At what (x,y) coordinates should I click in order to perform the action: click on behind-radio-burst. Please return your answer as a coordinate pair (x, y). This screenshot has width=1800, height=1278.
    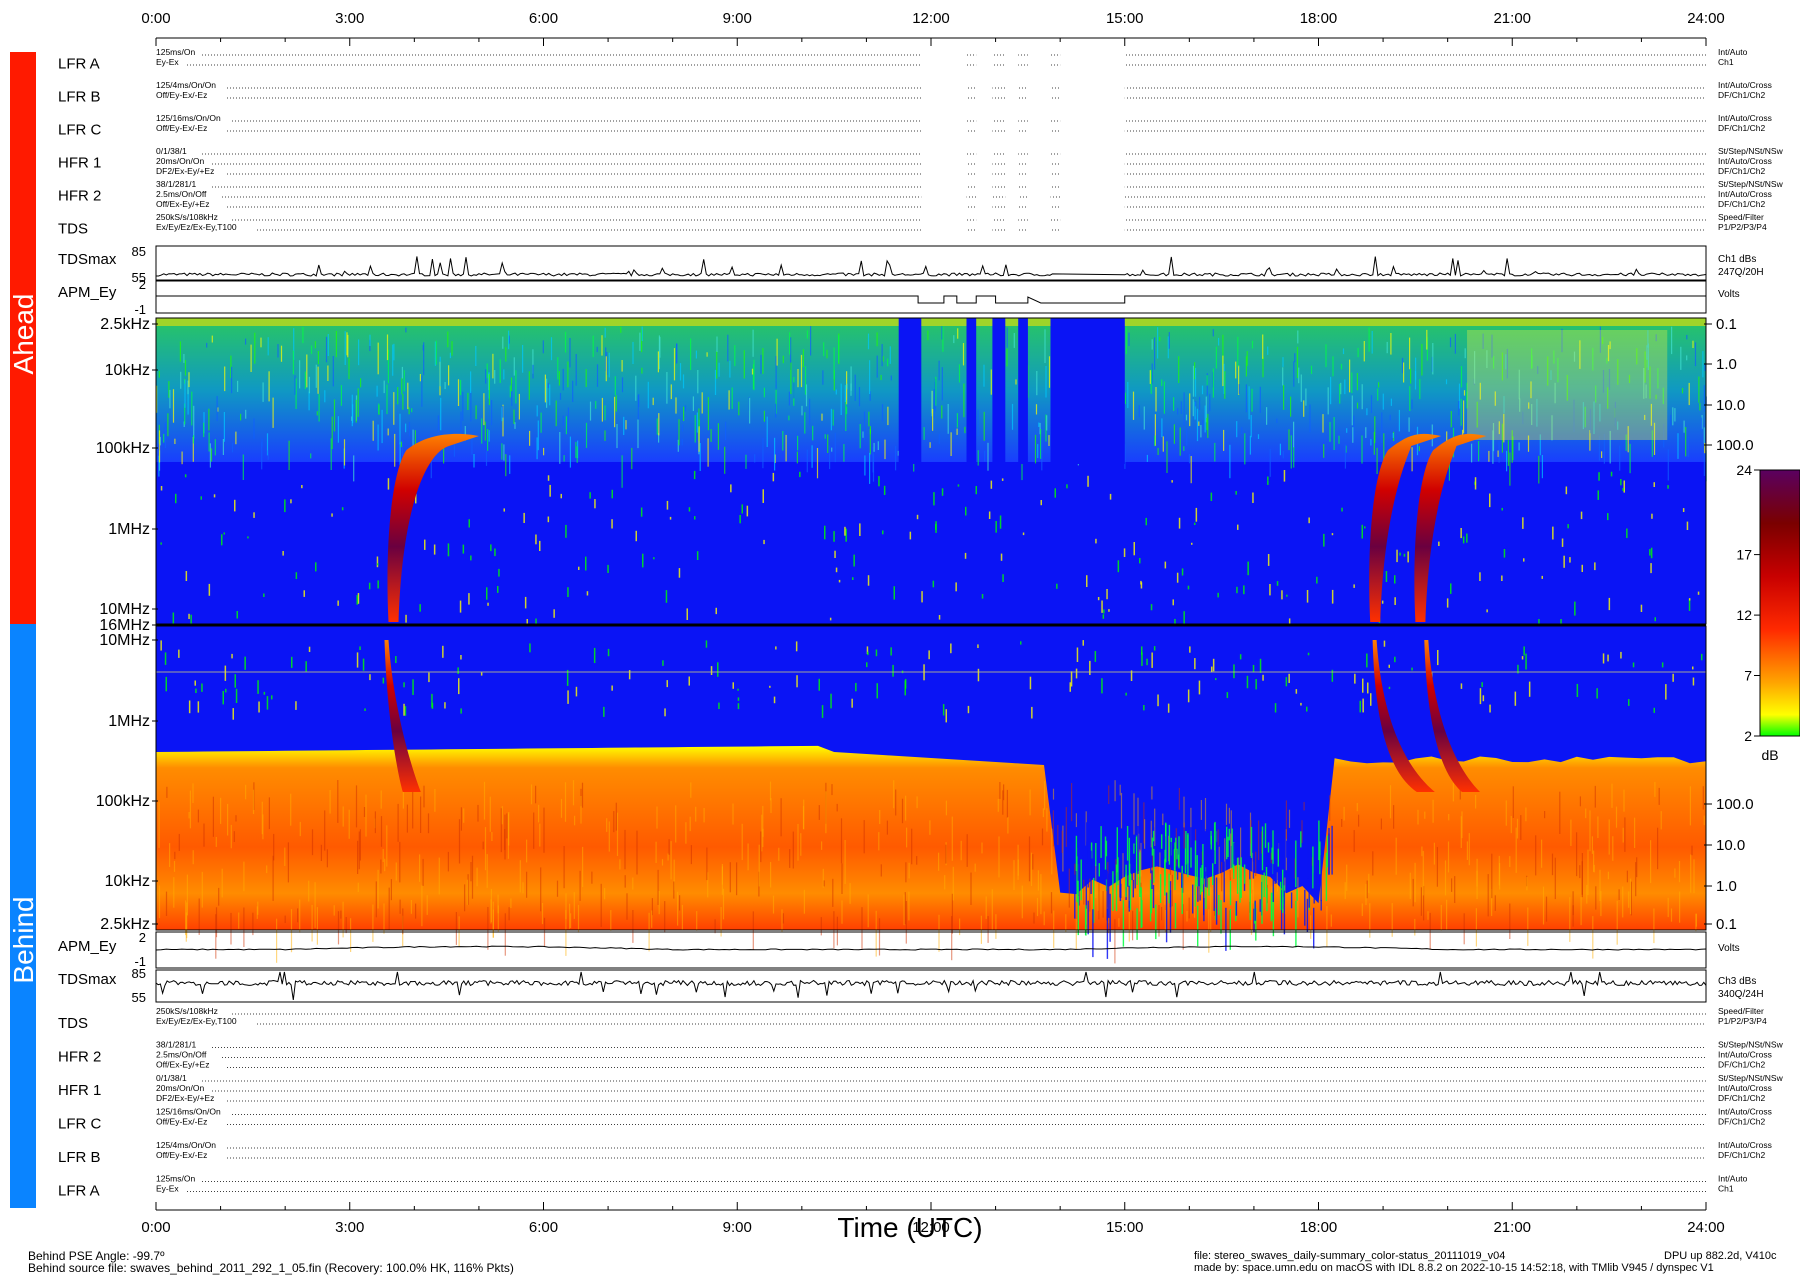
    Looking at the image, I should click on (1403, 716).